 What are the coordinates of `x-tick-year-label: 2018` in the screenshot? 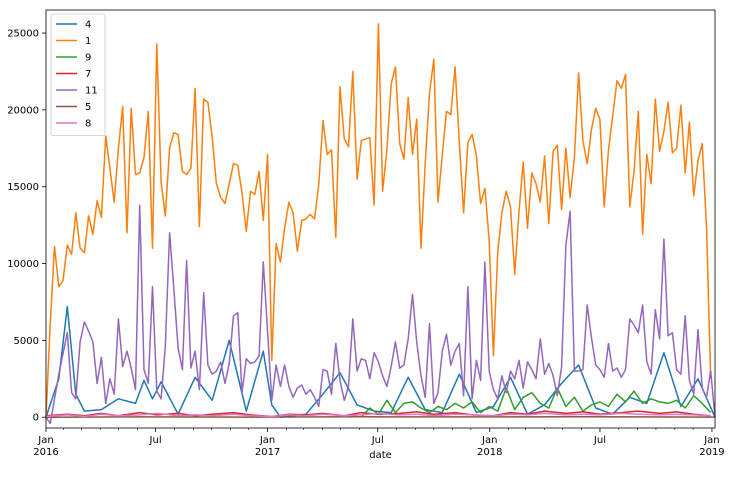 It's located at (489, 452).